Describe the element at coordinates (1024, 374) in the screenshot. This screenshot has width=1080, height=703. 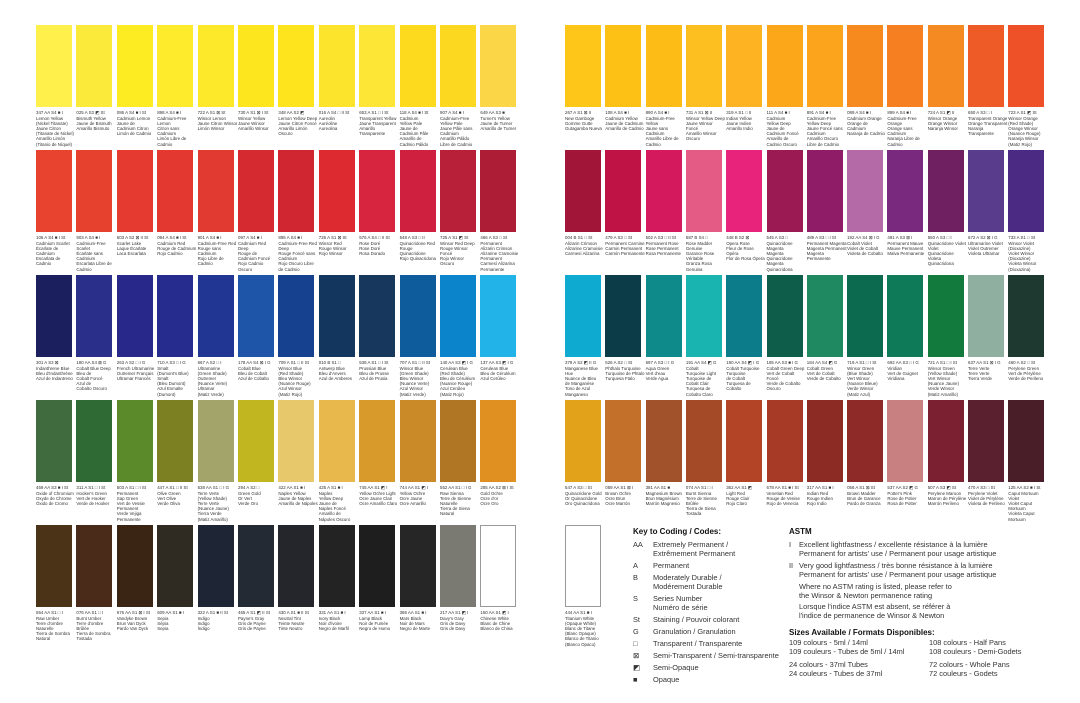
I see `swatch-name-line: Vert de Pérylène` at that location.